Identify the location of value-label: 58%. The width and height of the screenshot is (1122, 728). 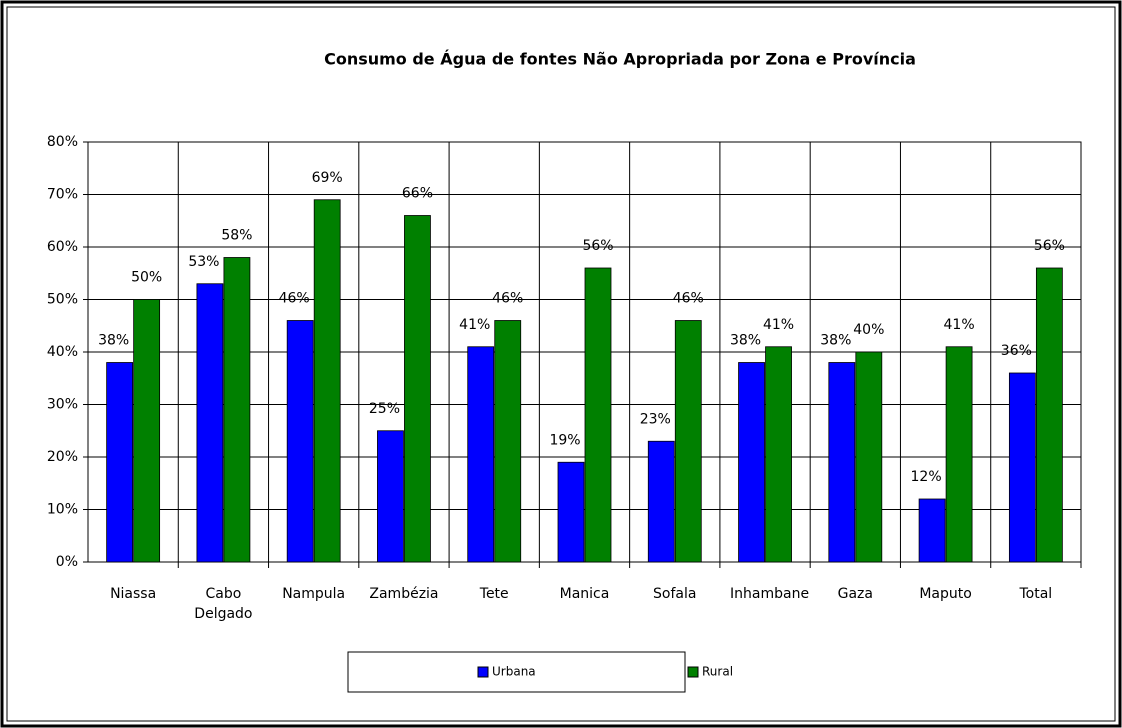
(236, 236).